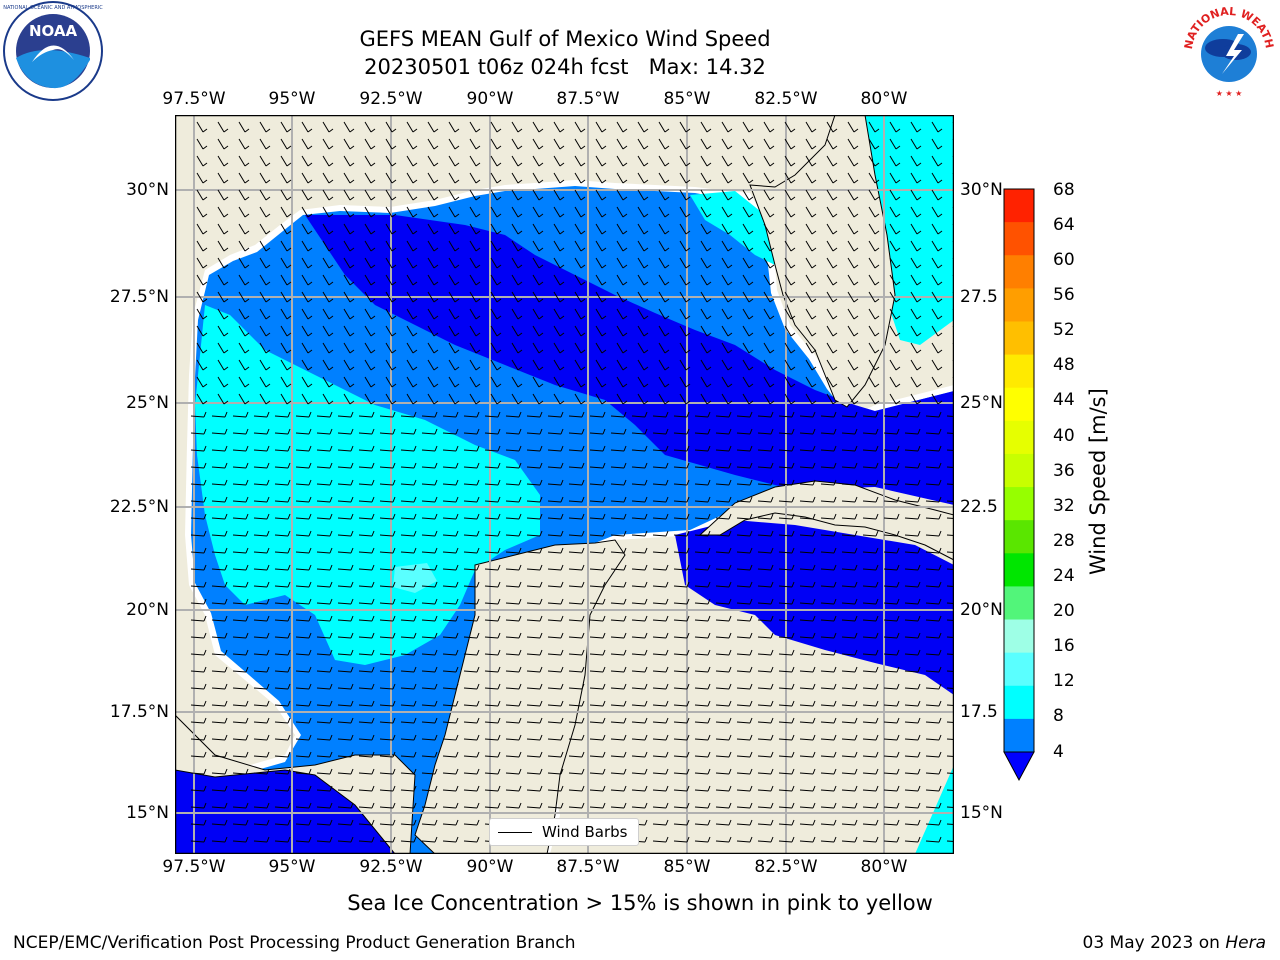  What do you see at coordinates (1064, 576) in the screenshot?
I see `colorbar-tick: 24` at bounding box center [1064, 576].